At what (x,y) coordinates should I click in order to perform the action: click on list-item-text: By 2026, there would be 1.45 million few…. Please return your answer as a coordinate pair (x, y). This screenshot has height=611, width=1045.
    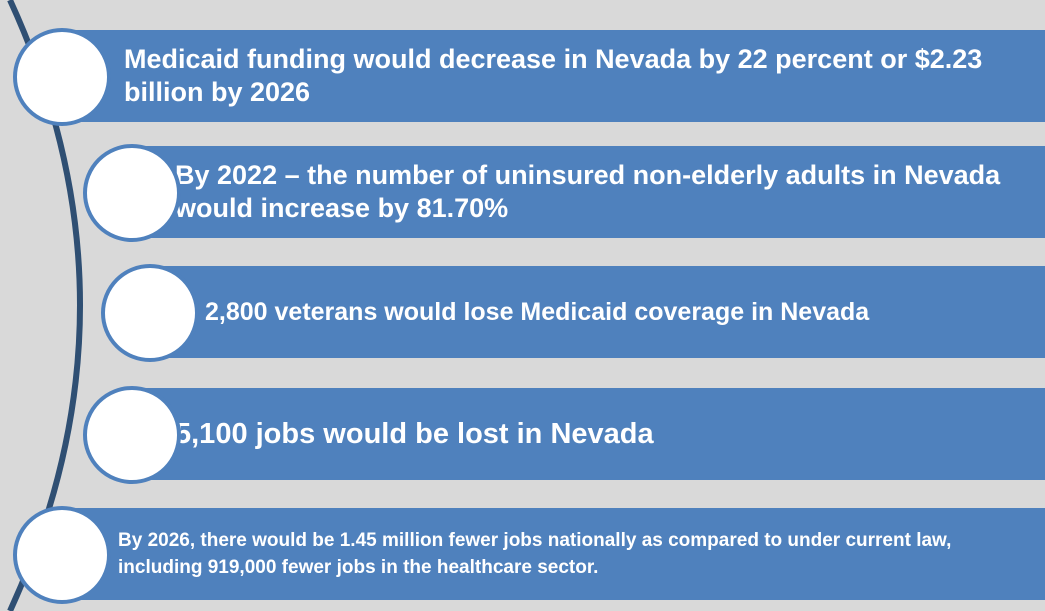
    Looking at the image, I should click on (535, 554).